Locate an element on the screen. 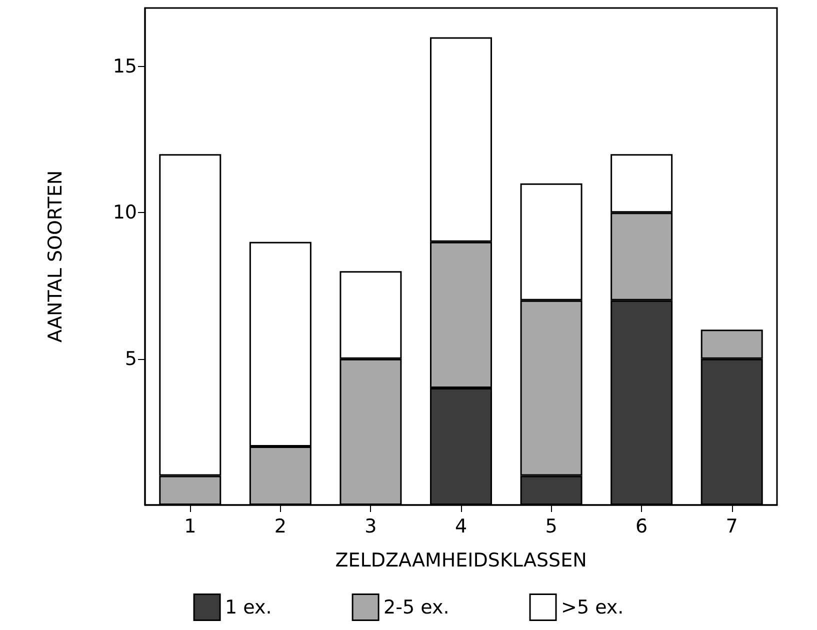 Image resolution: width=817 pixels, height=630 pixels. y-tick-label: 10 is located at coordinates (124, 213).